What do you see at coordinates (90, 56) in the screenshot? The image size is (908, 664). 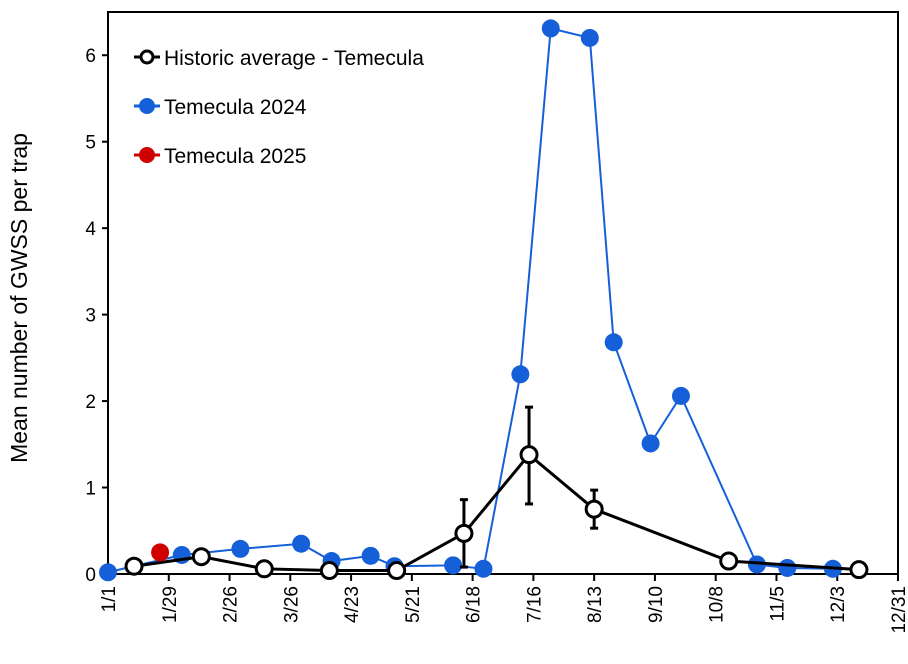 I see `y-tick-label: 6` at bounding box center [90, 56].